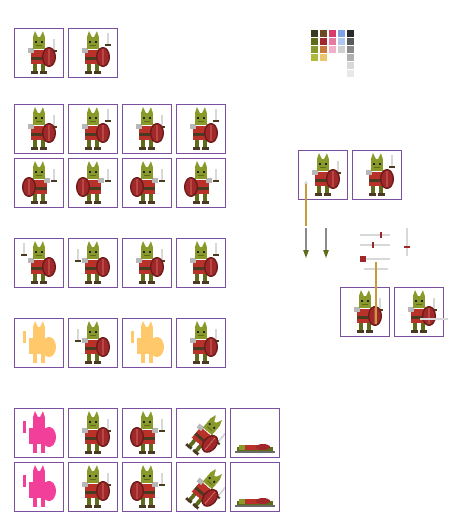 This screenshot has height=530, width=470. What do you see at coordinates (435, 312) in the screenshot?
I see `sword-thrust-icon` at bounding box center [435, 312].